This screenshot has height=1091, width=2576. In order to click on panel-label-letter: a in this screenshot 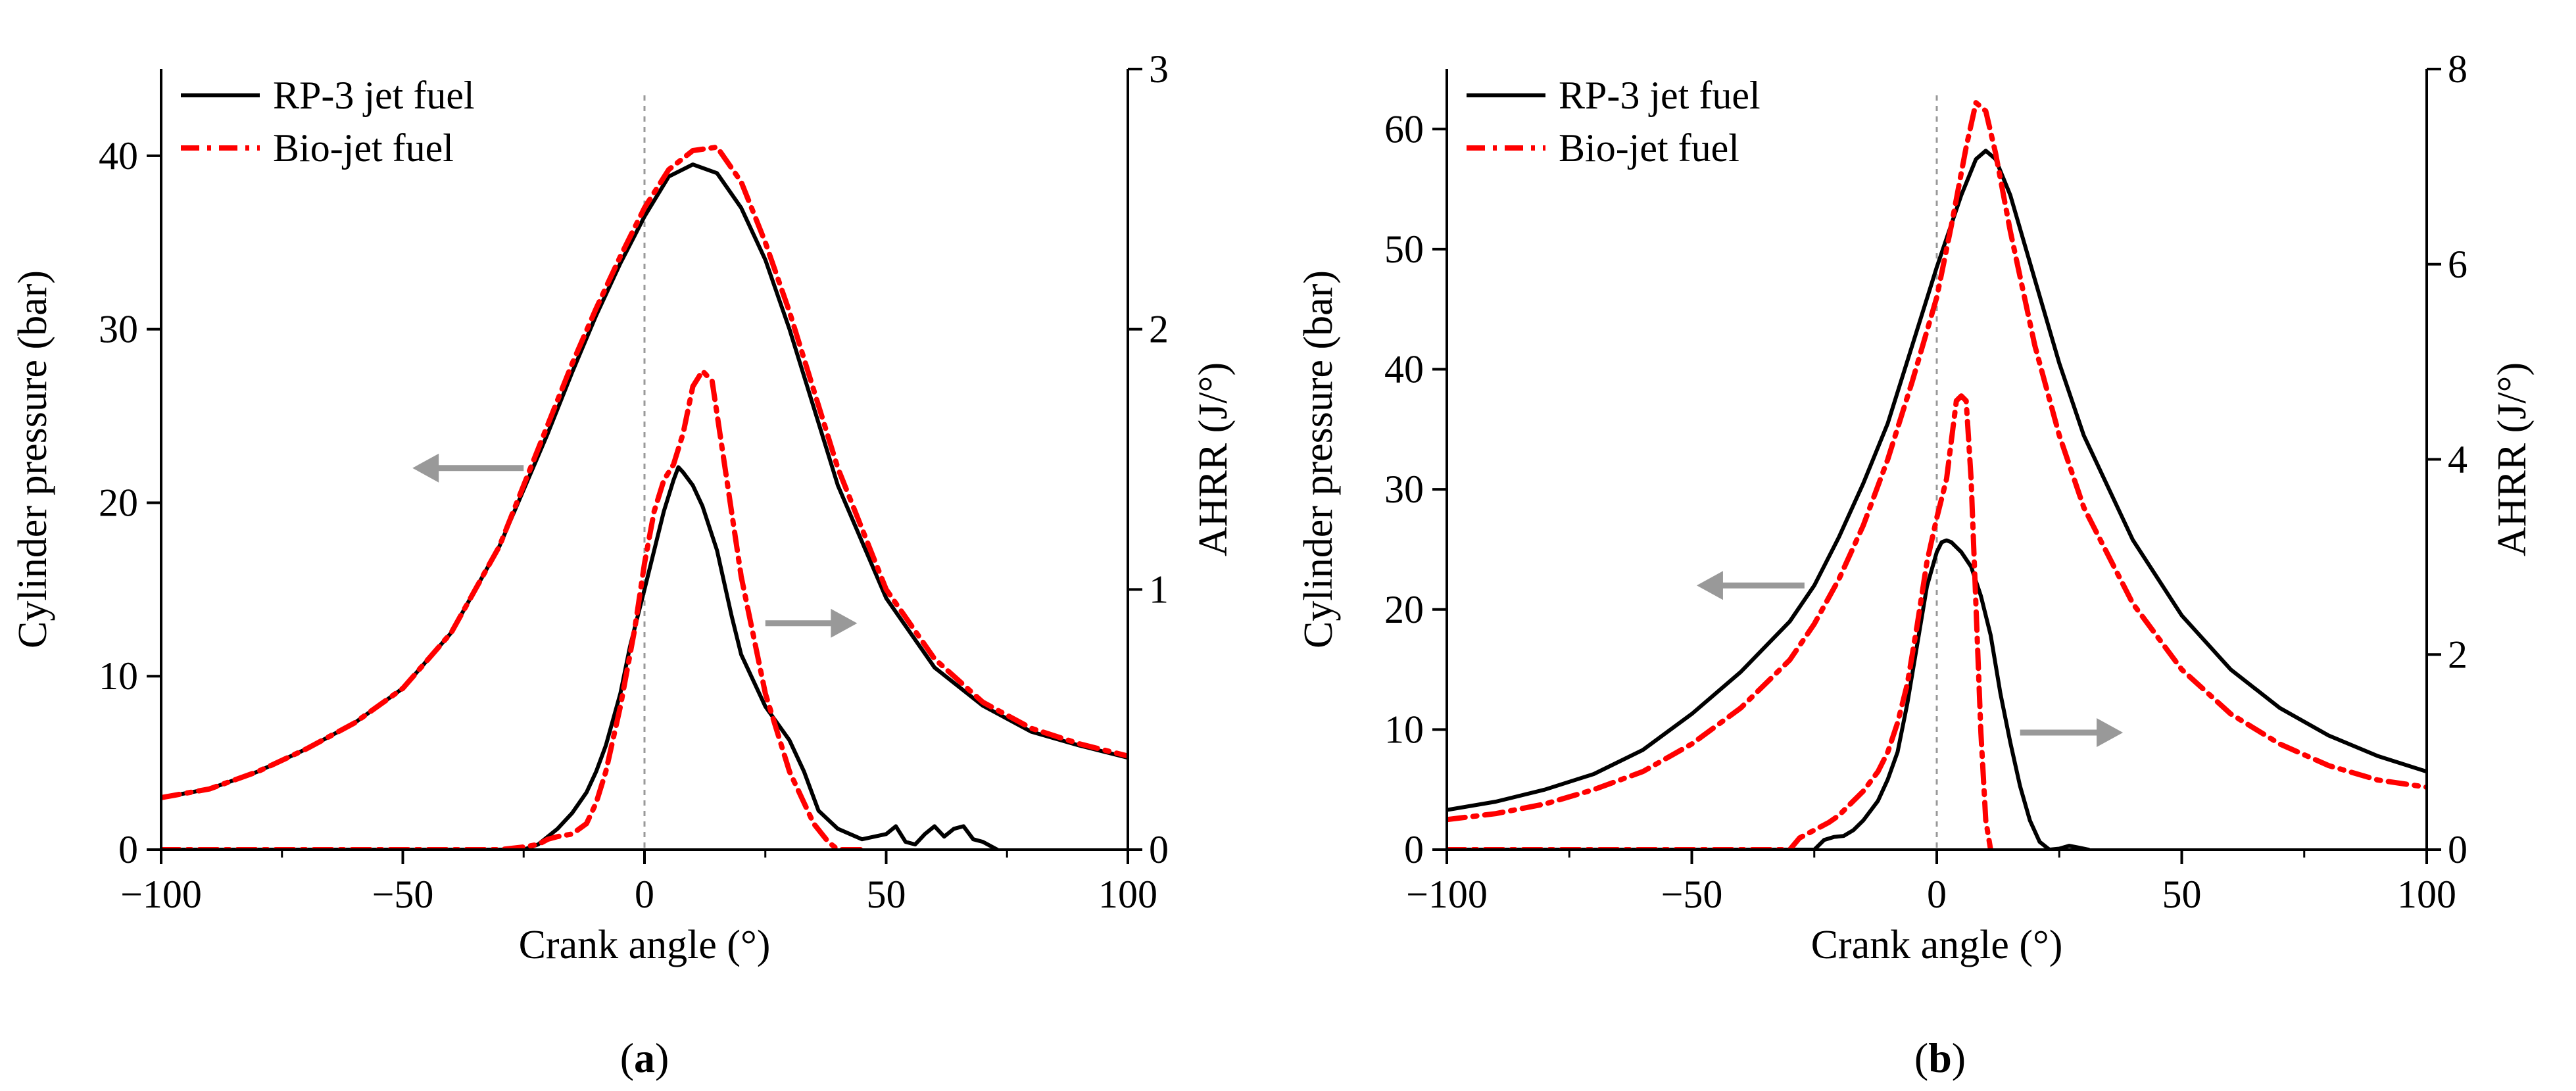, I will do `click(645, 1057)`.